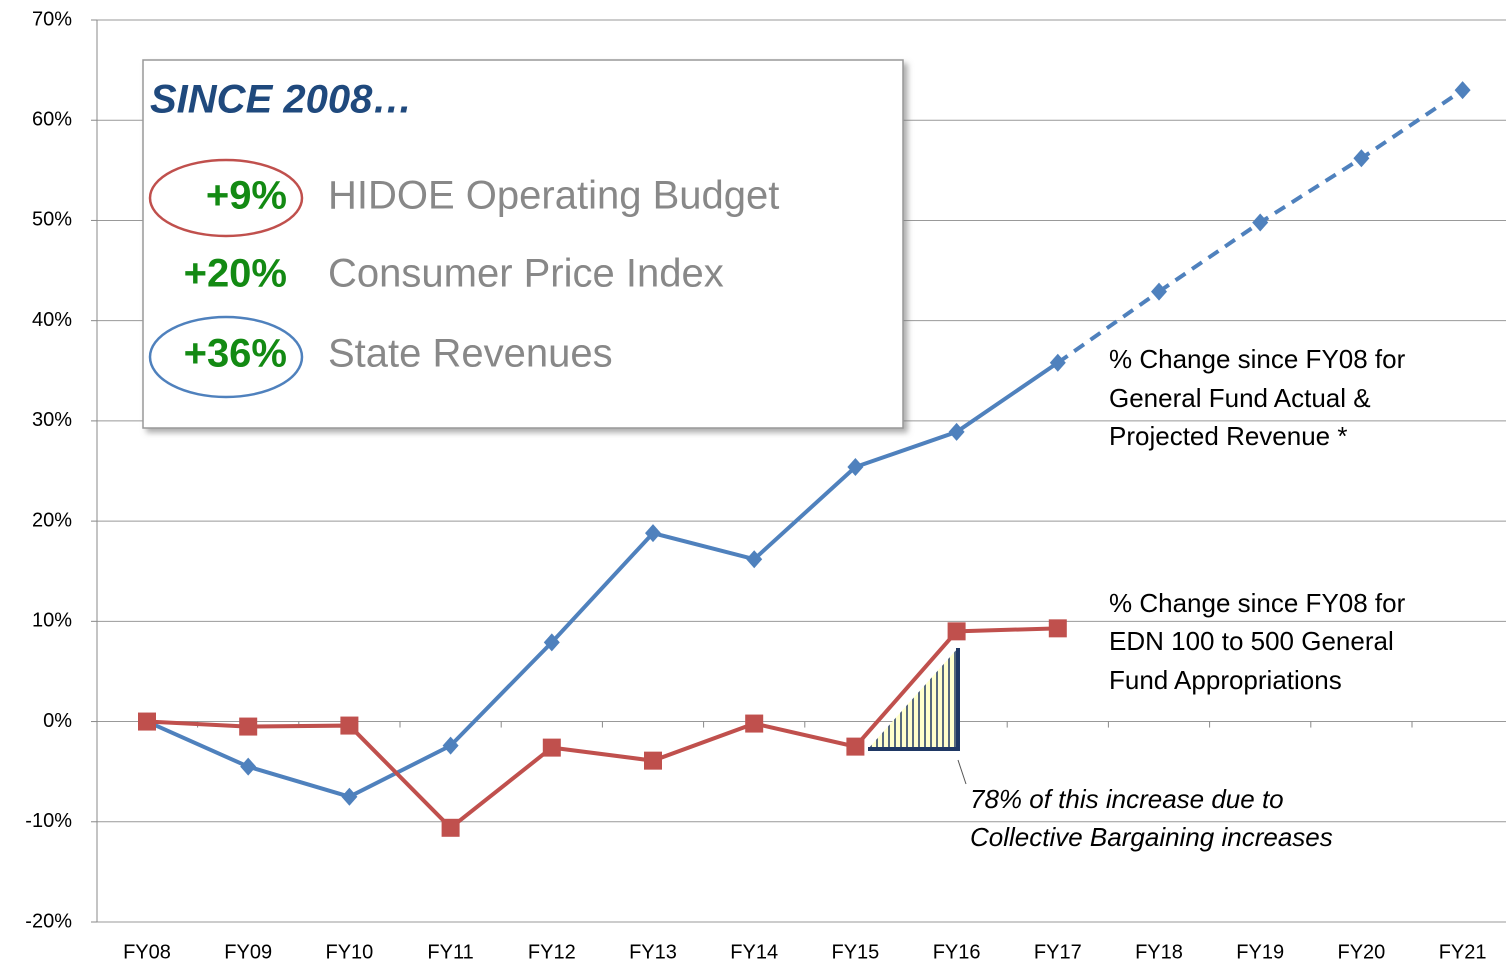 The width and height of the screenshot is (1506, 967). What do you see at coordinates (962, 772) in the screenshot?
I see `callout-leader` at bounding box center [962, 772].